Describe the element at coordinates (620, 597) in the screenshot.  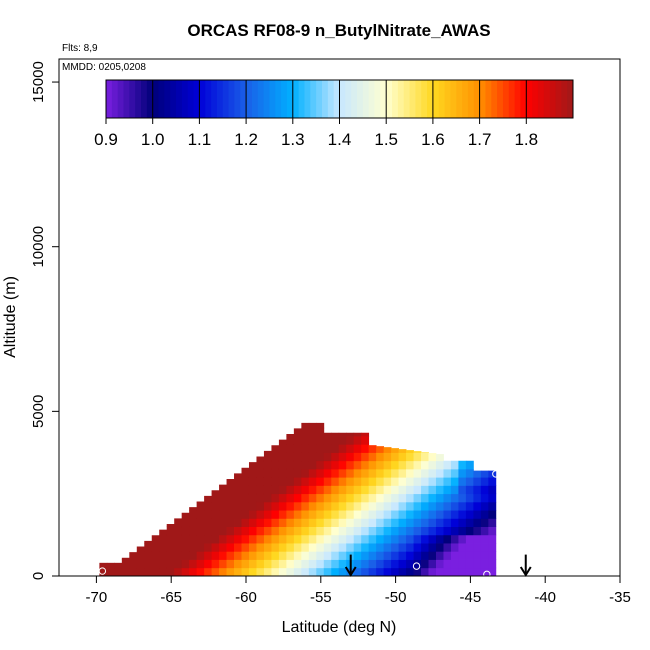
I see `x-tick-label: -35` at that location.